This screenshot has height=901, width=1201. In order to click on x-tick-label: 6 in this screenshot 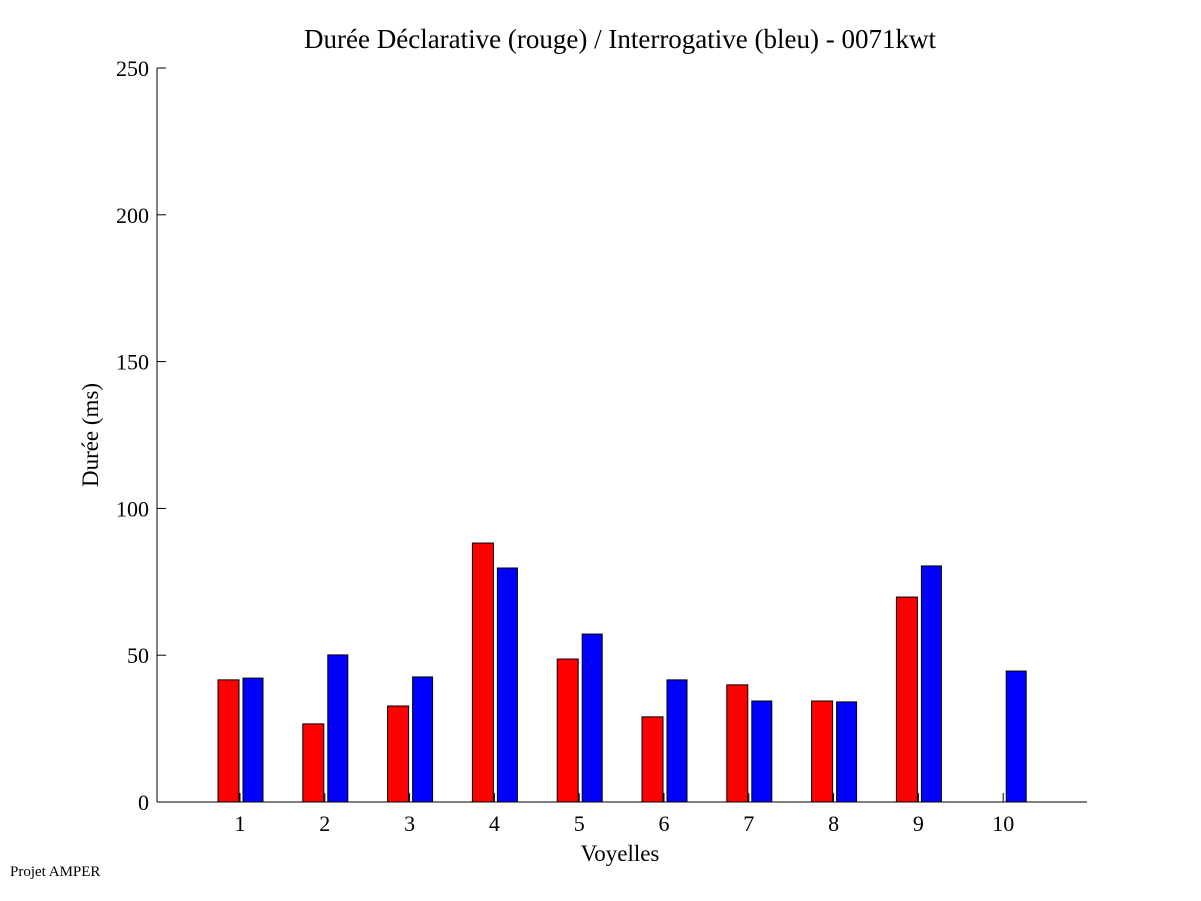, I will do `click(664, 823)`.